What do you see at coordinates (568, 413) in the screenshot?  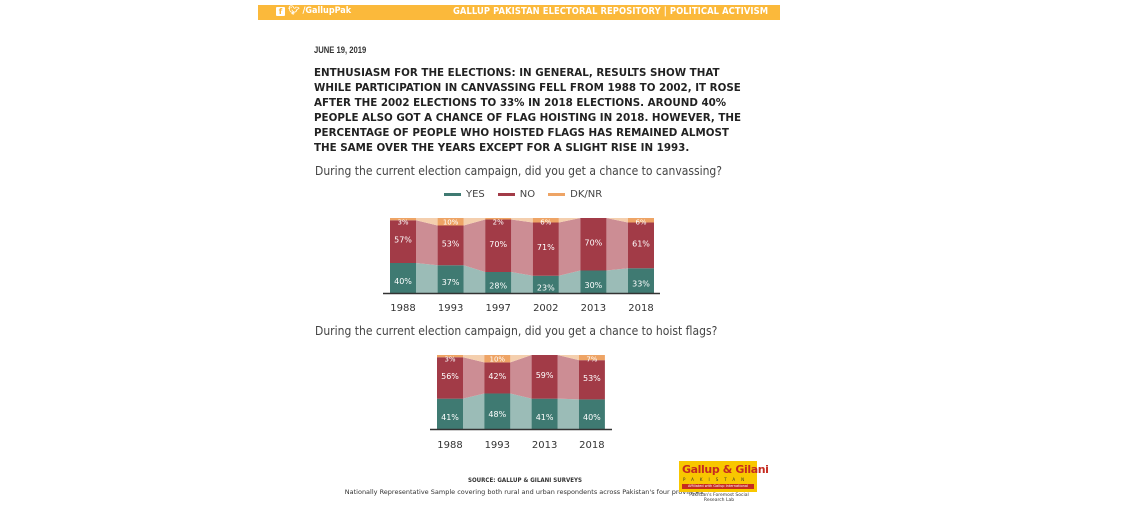 I see `chart-2-band-yes-2013-2018` at bounding box center [568, 413].